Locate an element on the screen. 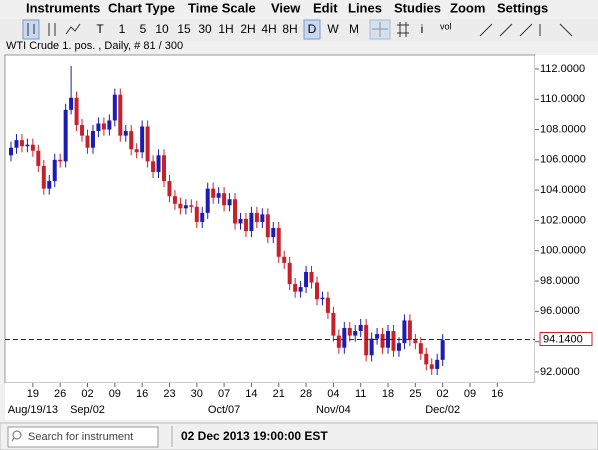 This screenshot has height=450, width=598. candle-tool is located at coordinates (31, 29).